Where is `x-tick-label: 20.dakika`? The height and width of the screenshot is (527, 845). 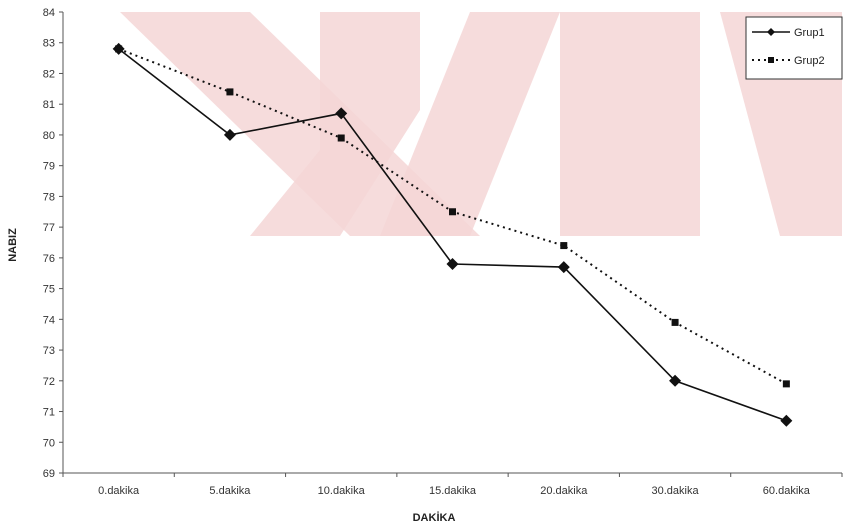
x-tick-label: 20.dakika is located at coordinates (564, 491).